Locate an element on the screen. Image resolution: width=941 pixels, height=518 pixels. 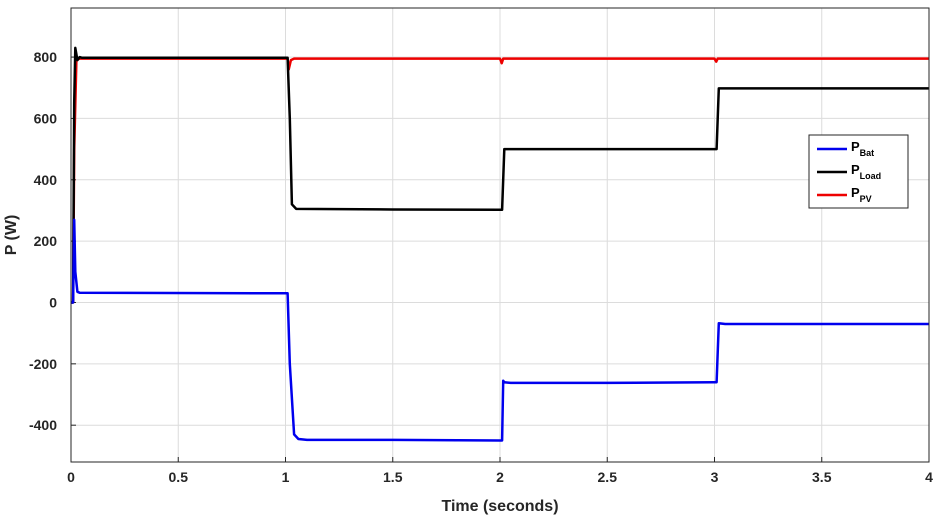
y-tick-labels: -400 -200 0 200 400 600 800 is located at coordinates (43, 241).